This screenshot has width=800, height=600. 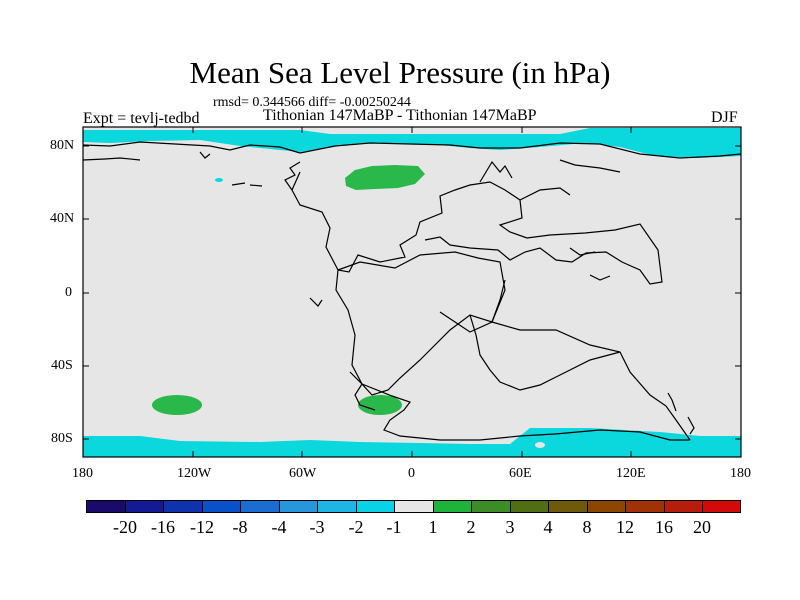 I want to click on colorbar-label: -8, so click(x=240, y=527).